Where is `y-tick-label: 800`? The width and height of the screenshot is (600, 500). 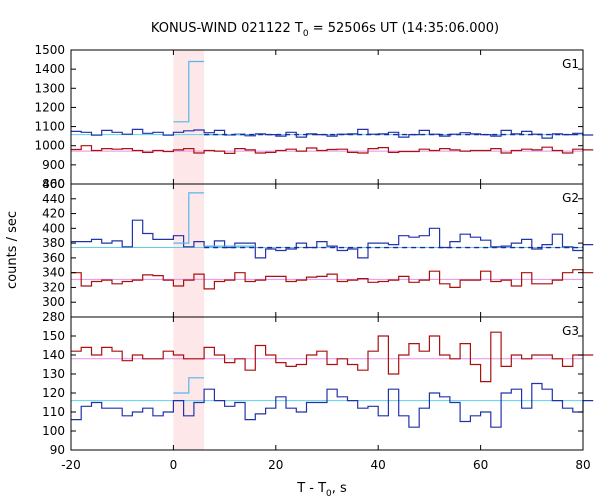 y-tick-label: 800 is located at coordinates (53, 184).